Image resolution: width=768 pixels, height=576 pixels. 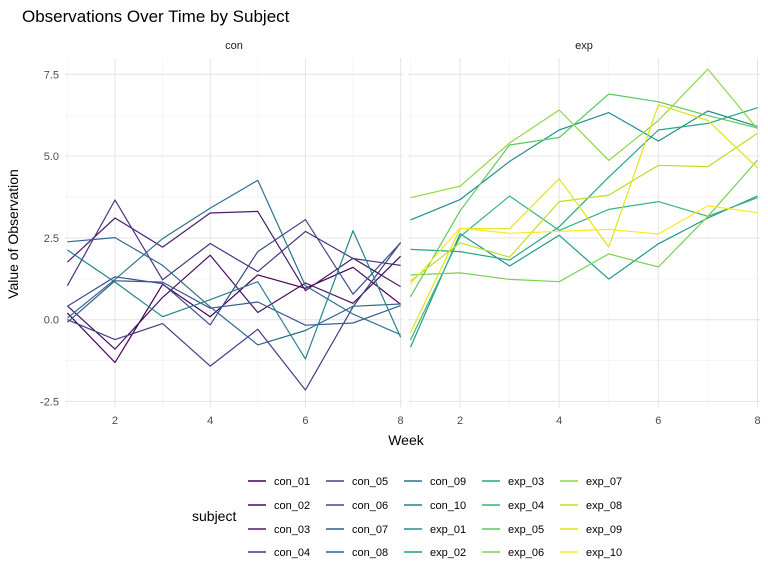 I want to click on legend-label: con_06, so click(x=370, y=506).